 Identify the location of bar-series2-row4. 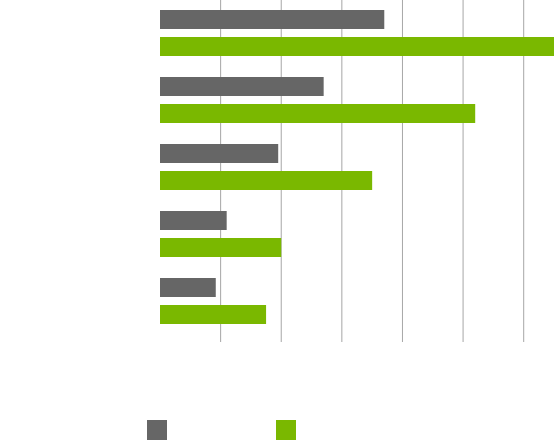
(221, 247).